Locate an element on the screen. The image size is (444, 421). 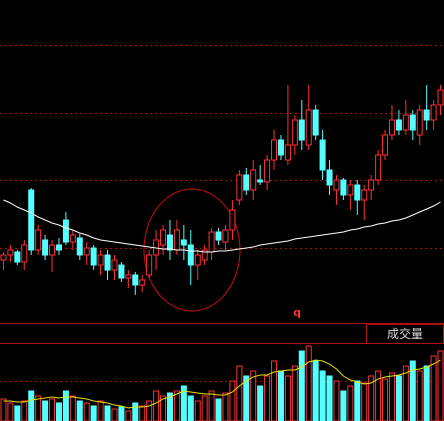
highlight-ellipse is located at coordinates (192, 250).